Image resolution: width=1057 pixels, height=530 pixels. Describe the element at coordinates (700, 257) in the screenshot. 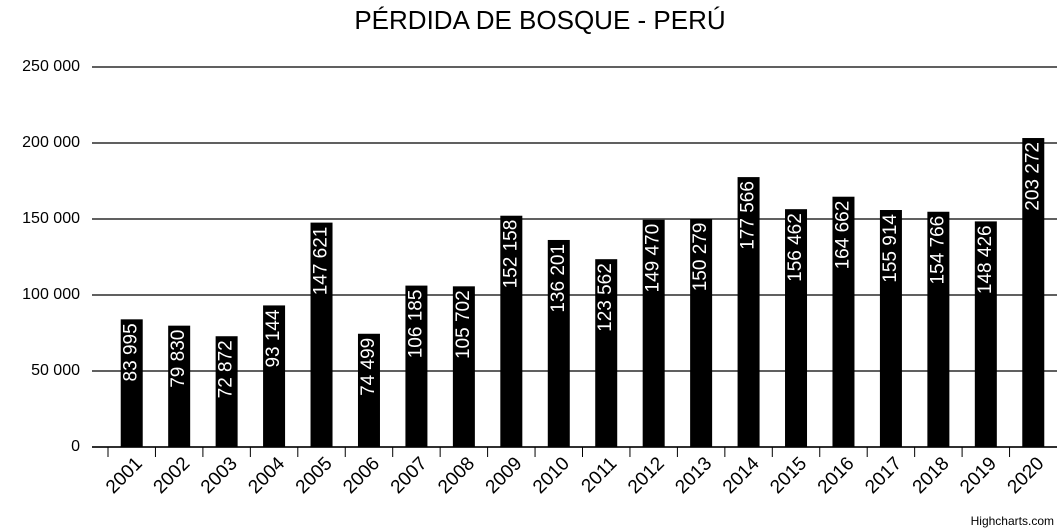

I see `data-label: 150 279` at that location.